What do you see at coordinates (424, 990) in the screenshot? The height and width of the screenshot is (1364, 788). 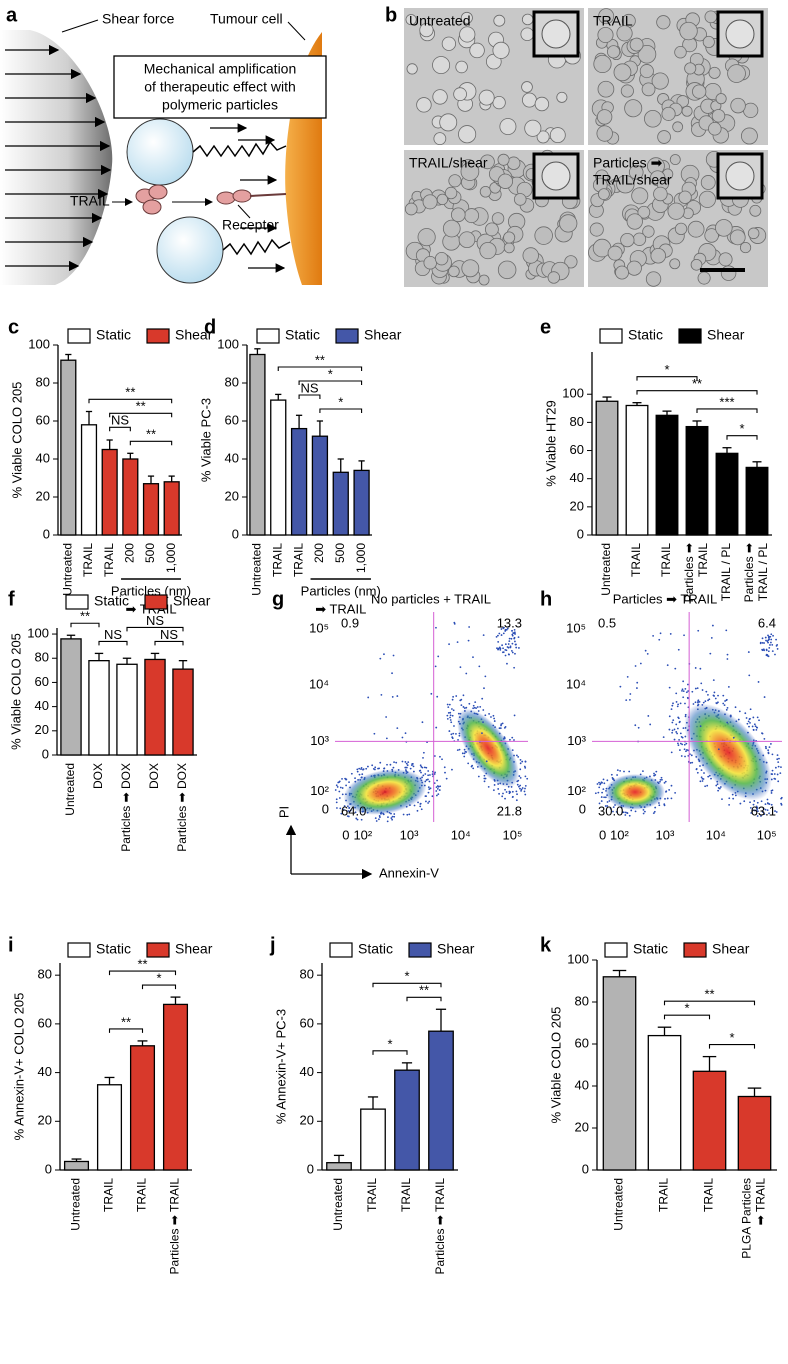 I see `significance-label: **` at bounding box center [424, 990].